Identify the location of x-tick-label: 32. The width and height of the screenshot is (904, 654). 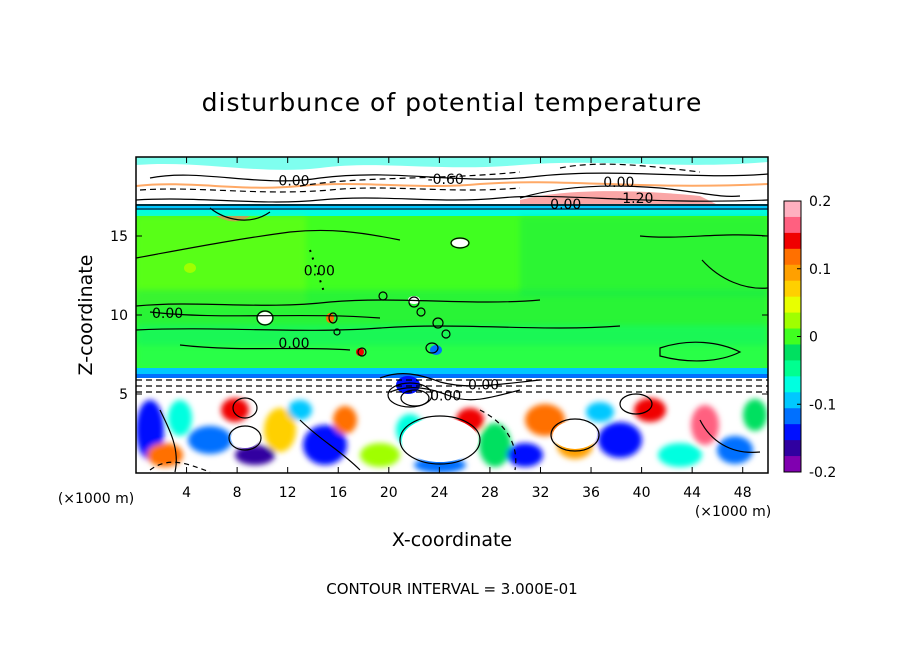
(541, 493).